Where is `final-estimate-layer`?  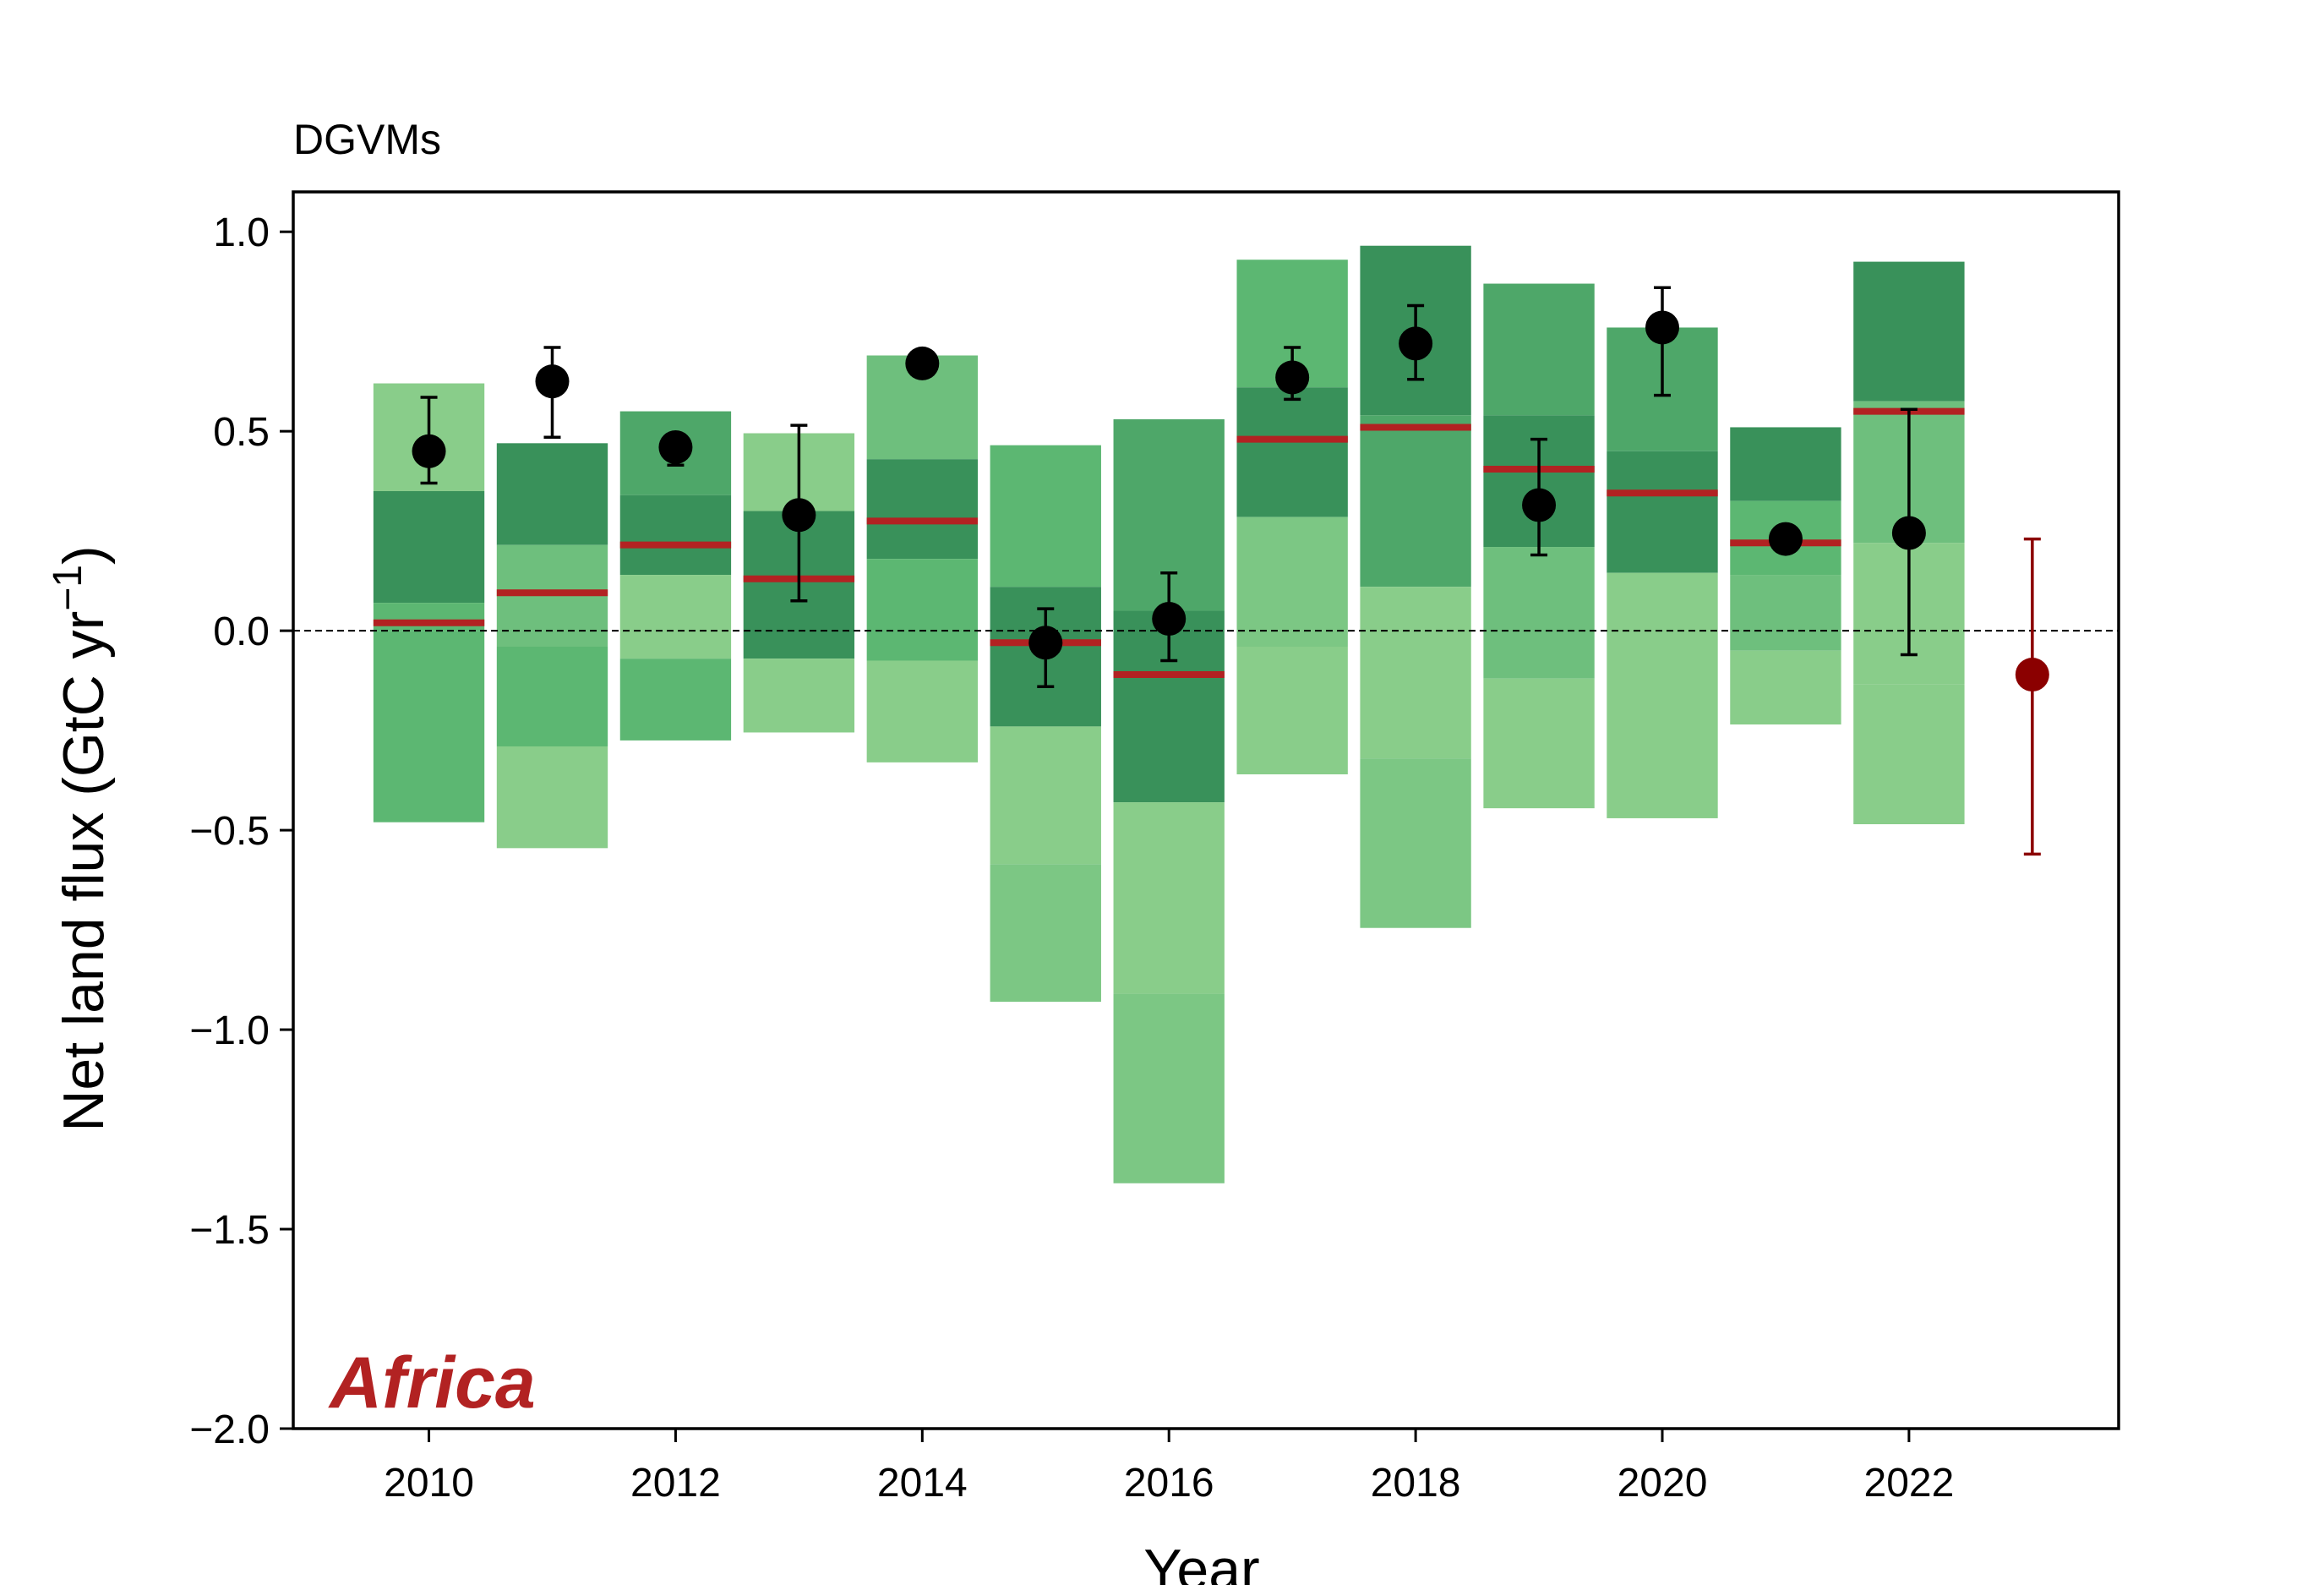
final-estimate-layer is located at coordinates (2032, 696).